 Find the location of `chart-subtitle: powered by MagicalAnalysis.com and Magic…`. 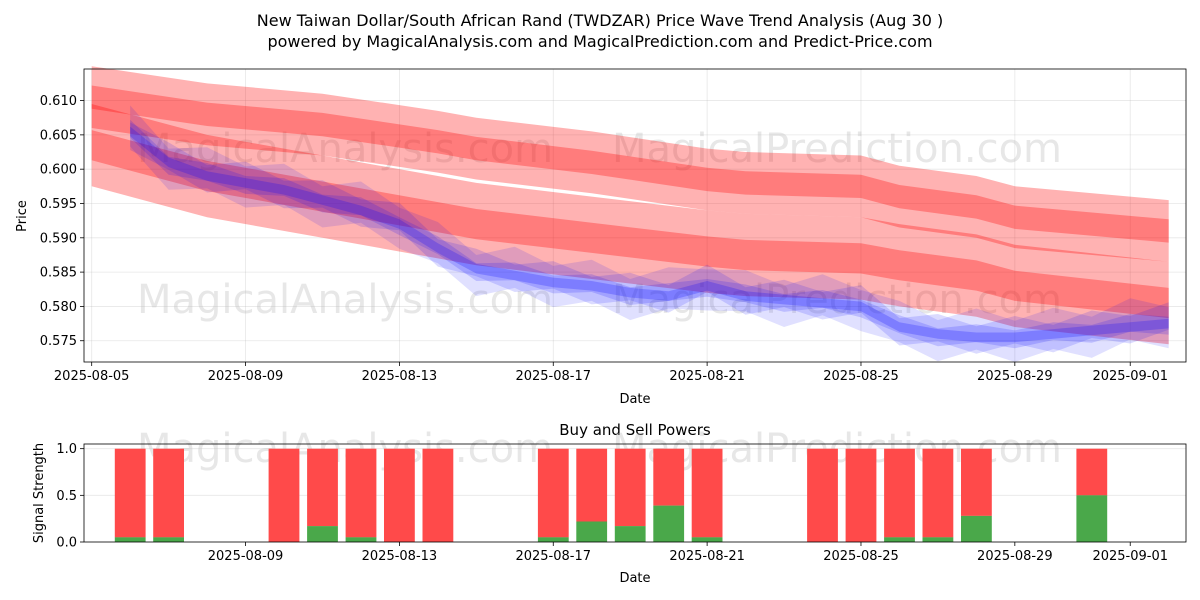

chart-subtitle: powered by MagicalAnalysis.com and Magic… is located at coordinates (599, 41).